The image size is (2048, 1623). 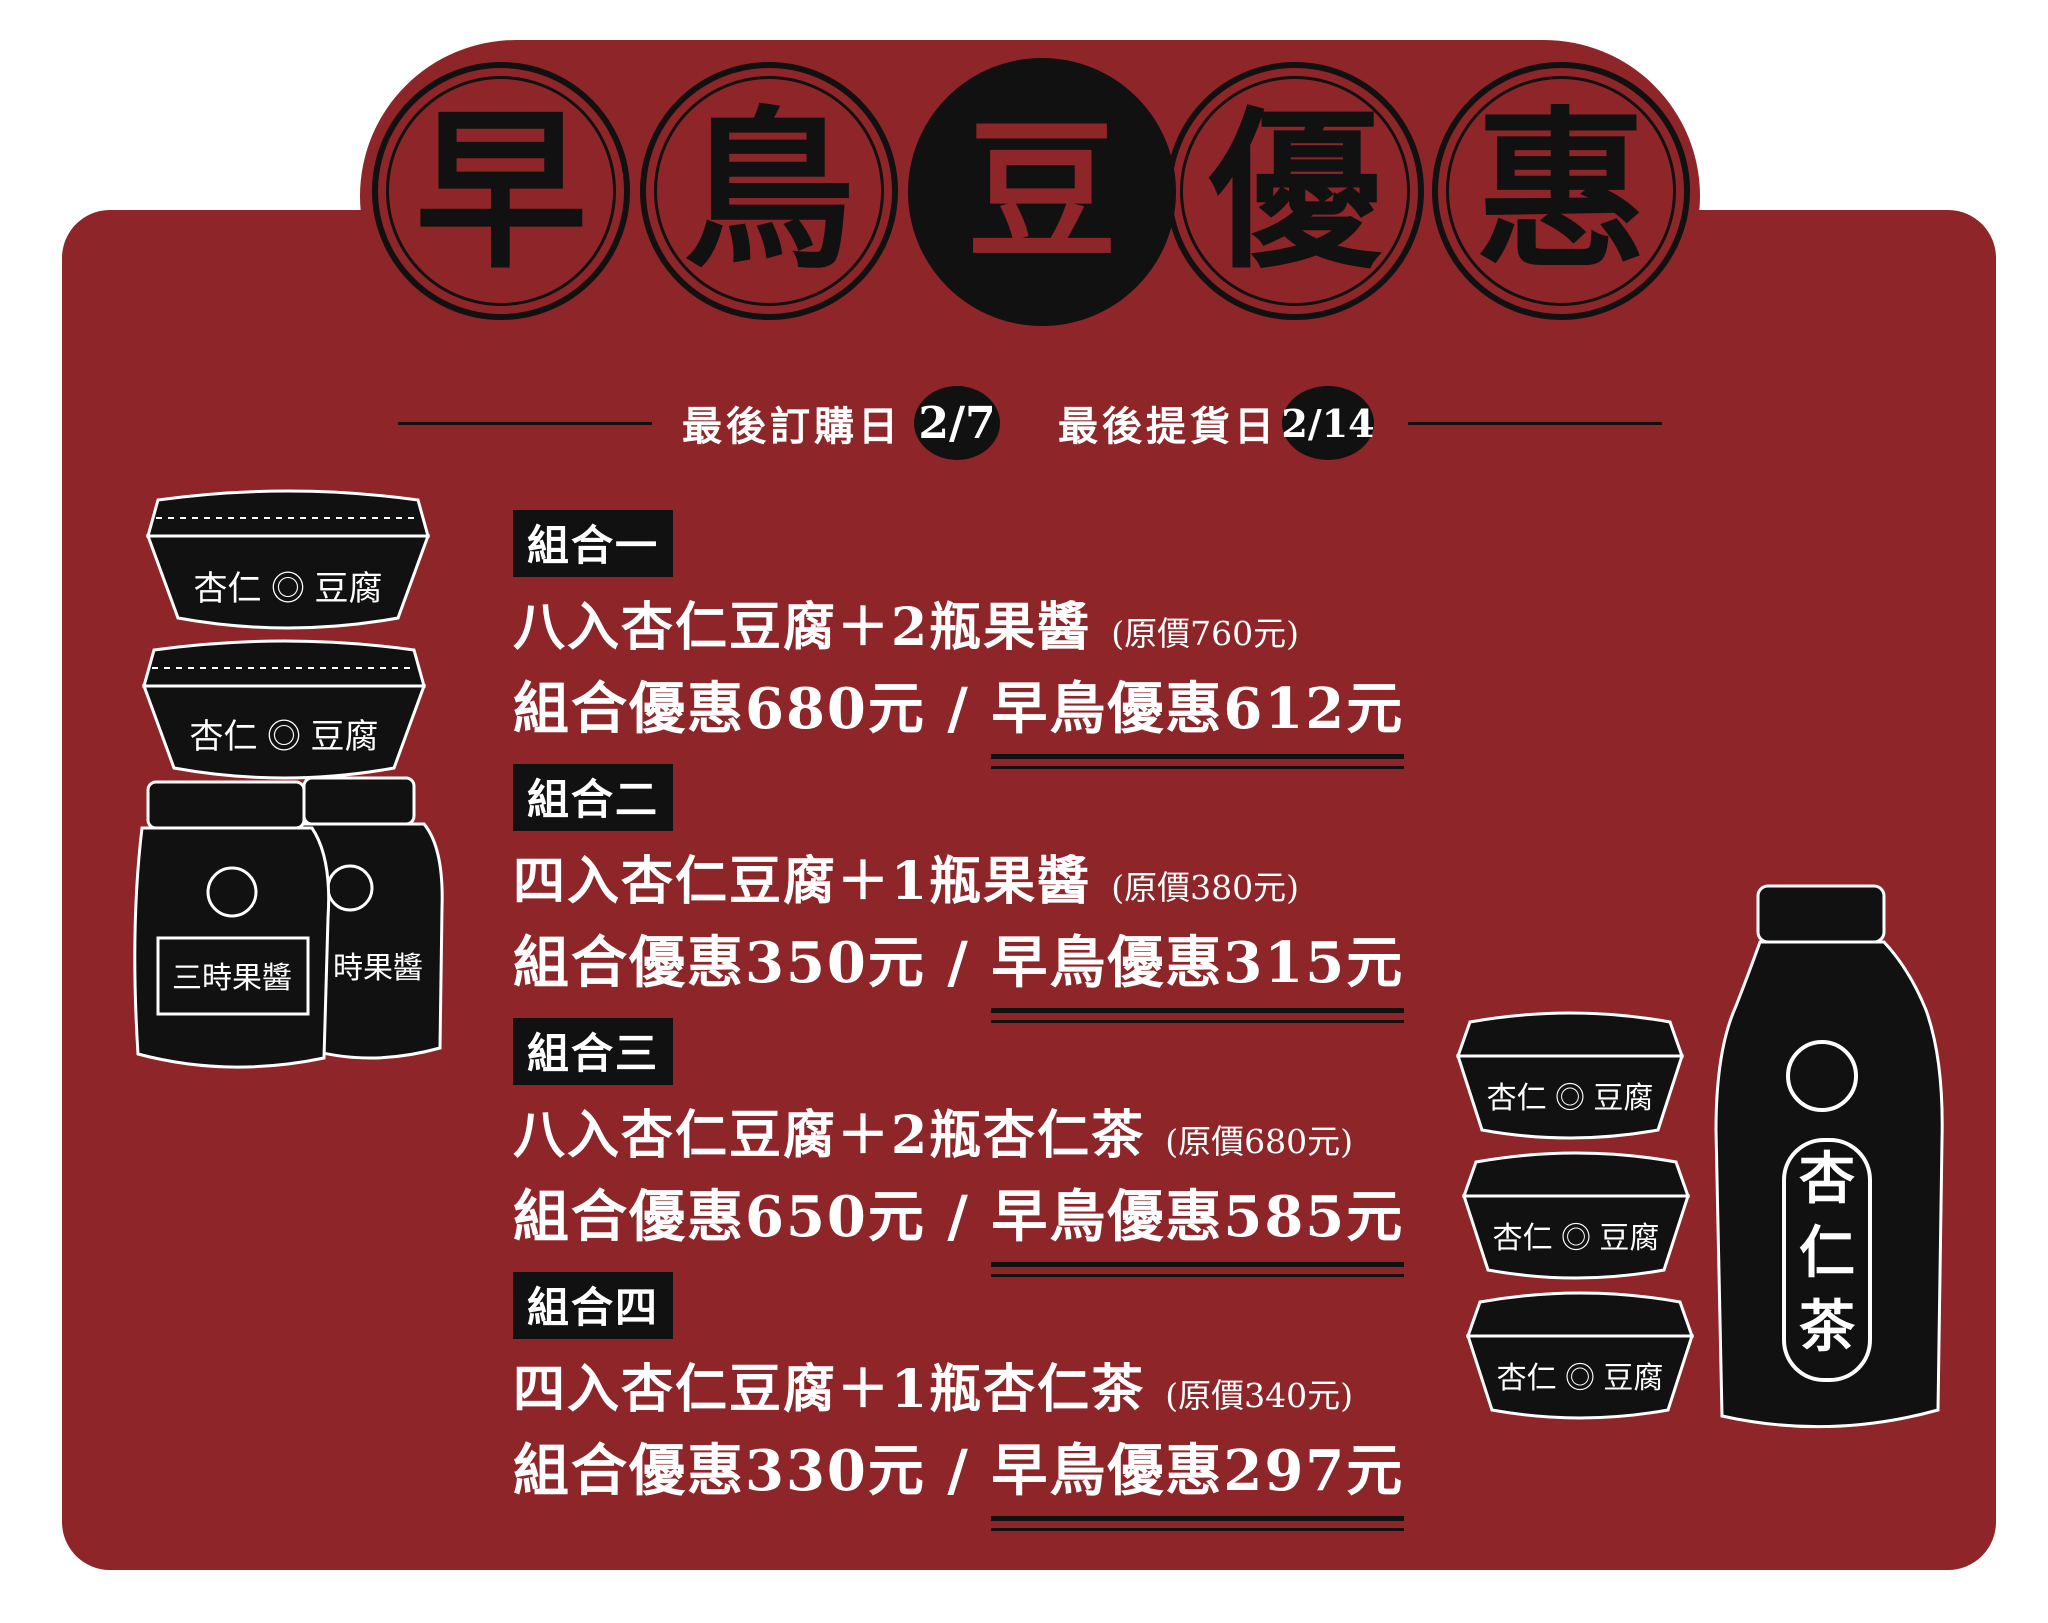 What do you see at coordinates (792, 426) in the screenshot?
I see `order-deadline-label: 最後訂購日` at bounding box center [792, 426].